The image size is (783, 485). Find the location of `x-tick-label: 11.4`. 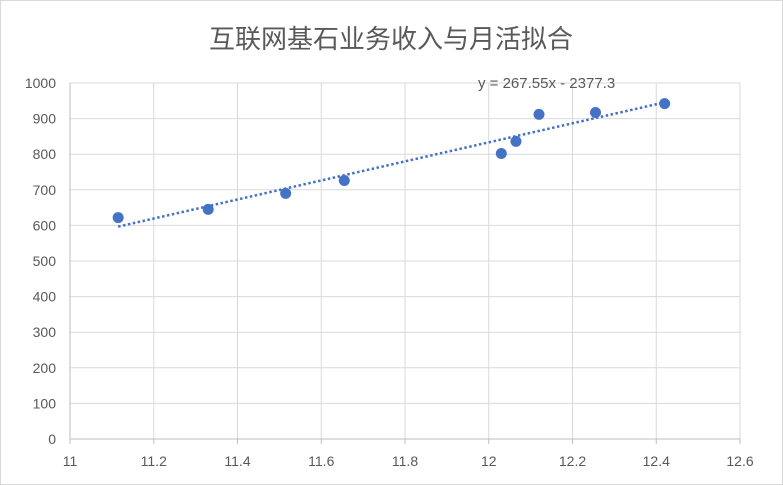

x-tick-label: 11.4 is located at coordinates (237, 461).